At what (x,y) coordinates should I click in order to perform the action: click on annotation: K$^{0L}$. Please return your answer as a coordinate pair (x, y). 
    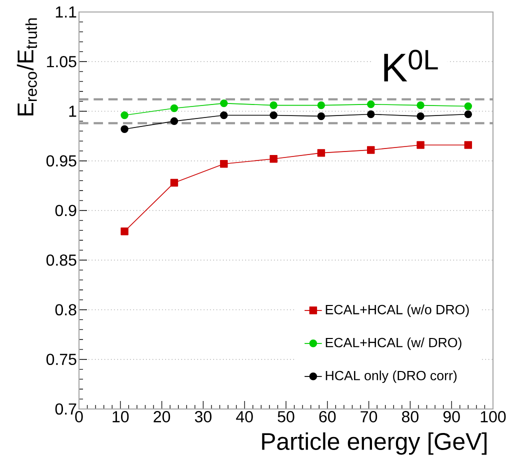
    Looking at the image, I should click on (411, 66).